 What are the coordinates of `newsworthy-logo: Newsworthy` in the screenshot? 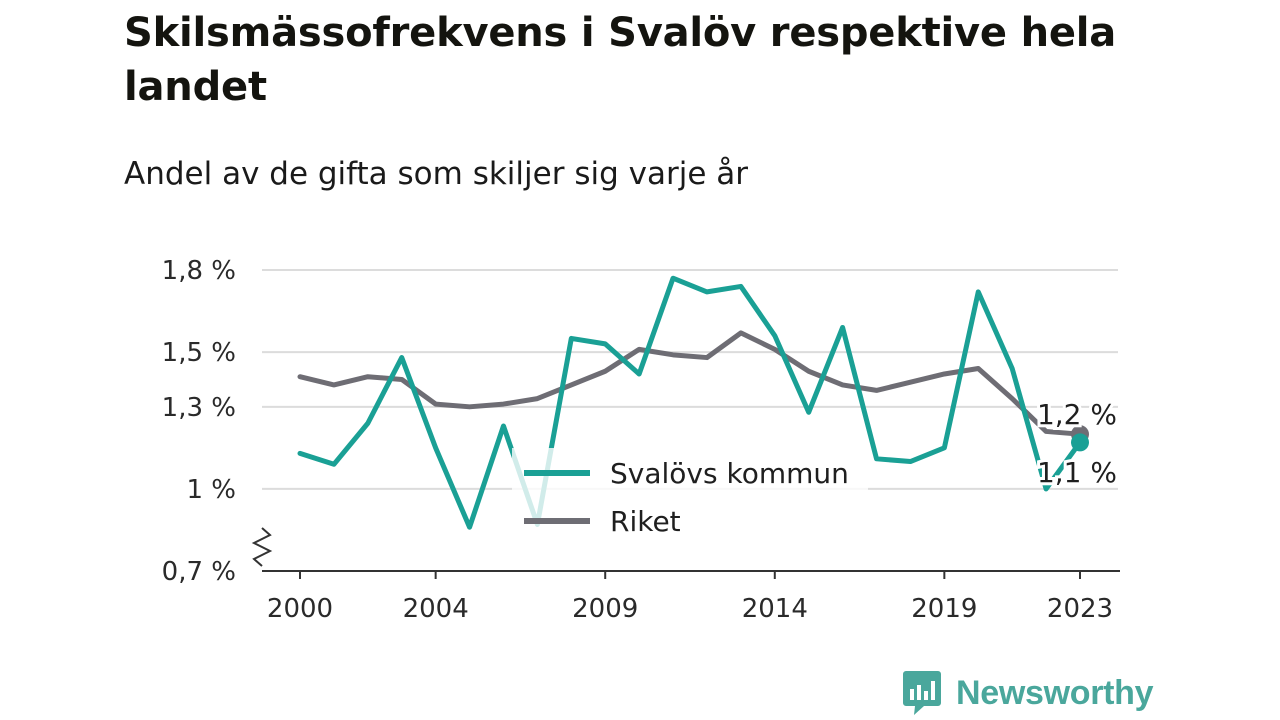 It's located at (1028, 693).